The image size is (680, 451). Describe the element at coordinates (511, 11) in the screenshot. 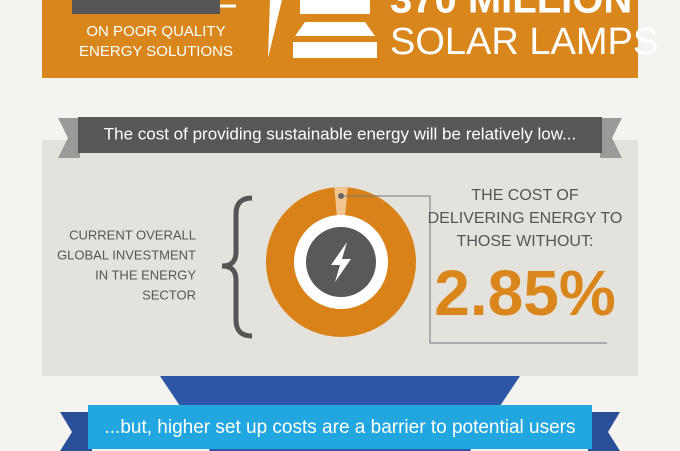

I see `top-headline: 370 MILLION` at that location.